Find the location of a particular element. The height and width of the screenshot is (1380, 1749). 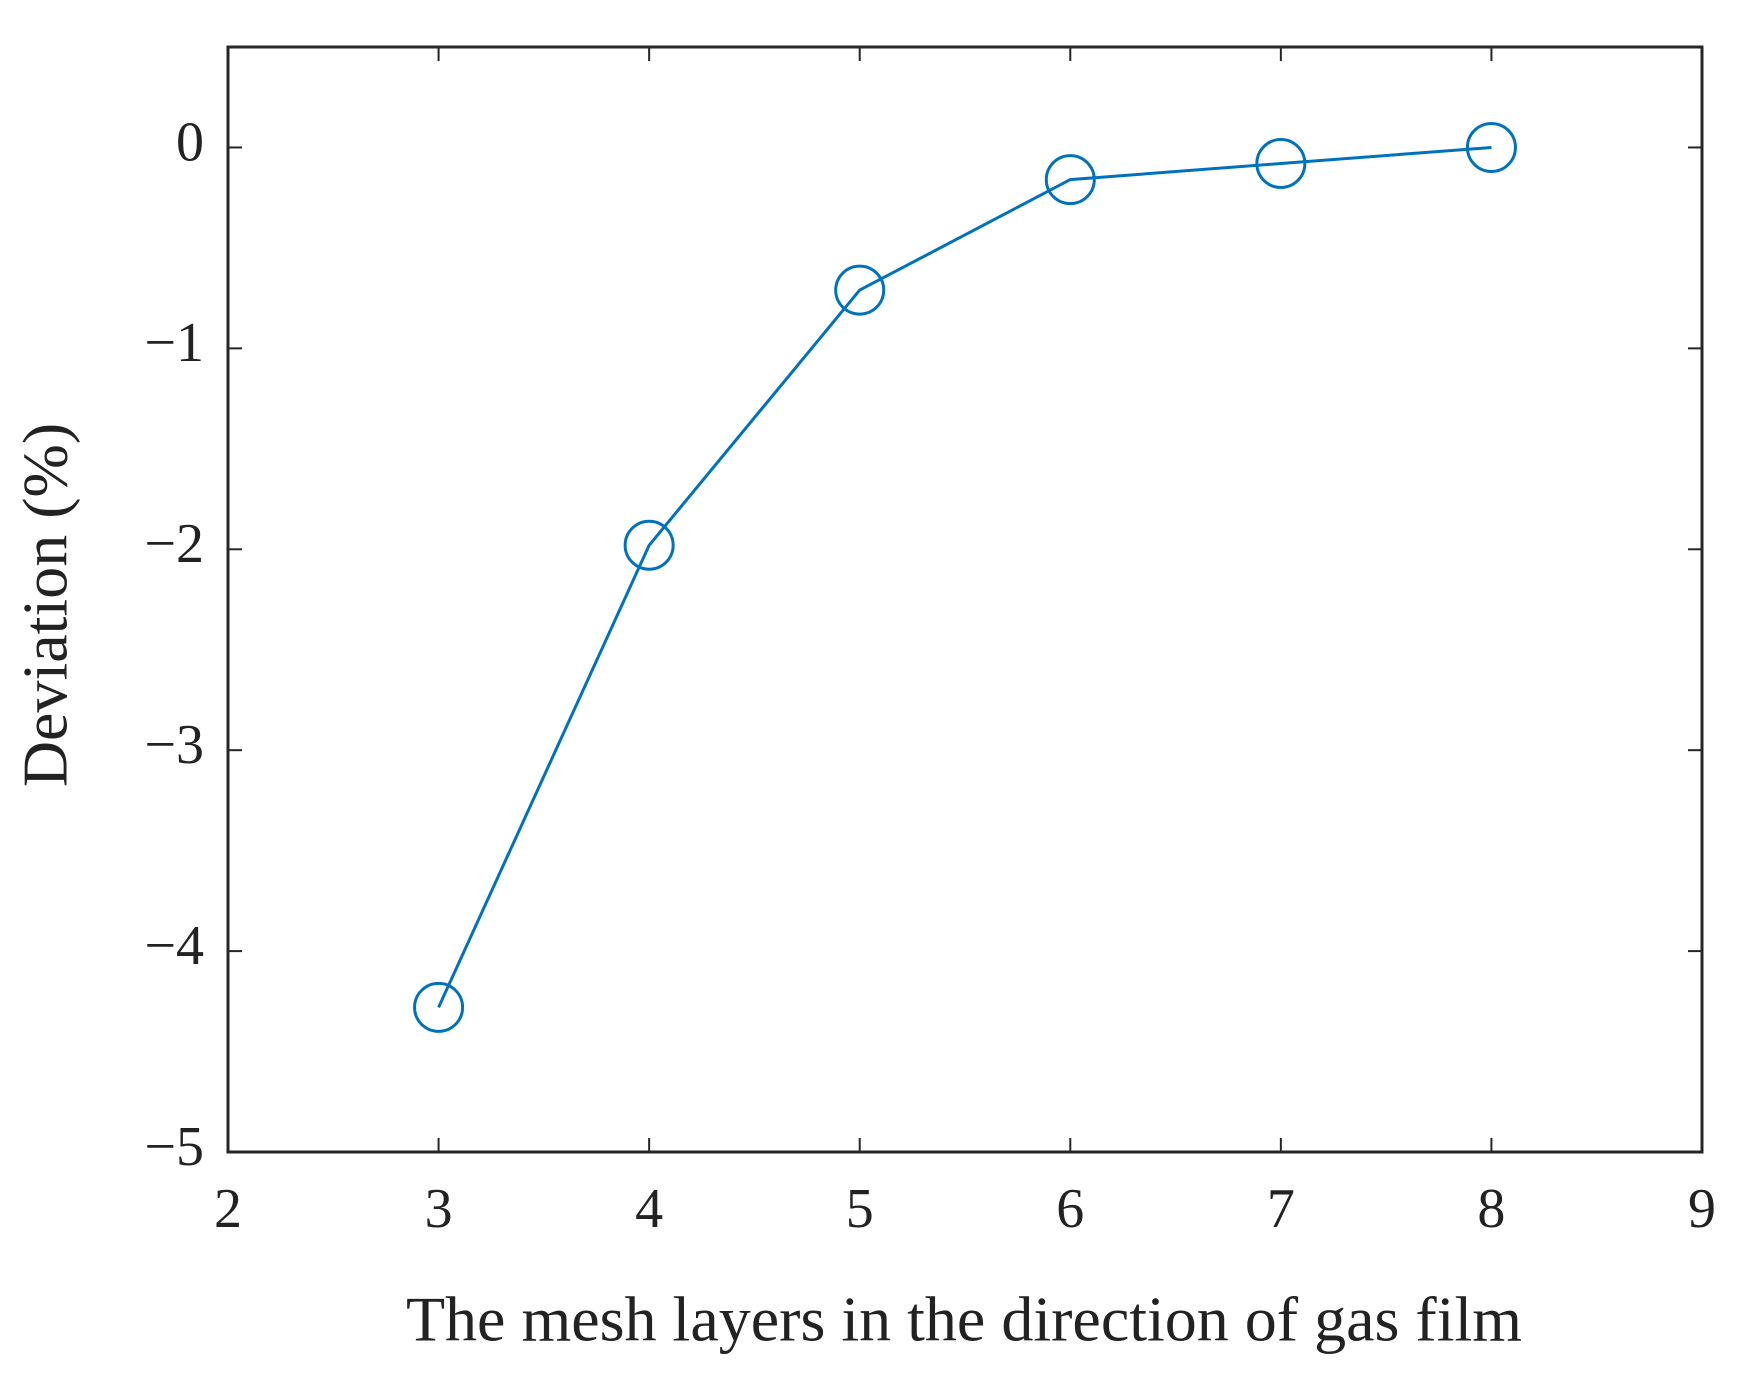

x-tick-label: 4 is located at coordinates (649, 1209).